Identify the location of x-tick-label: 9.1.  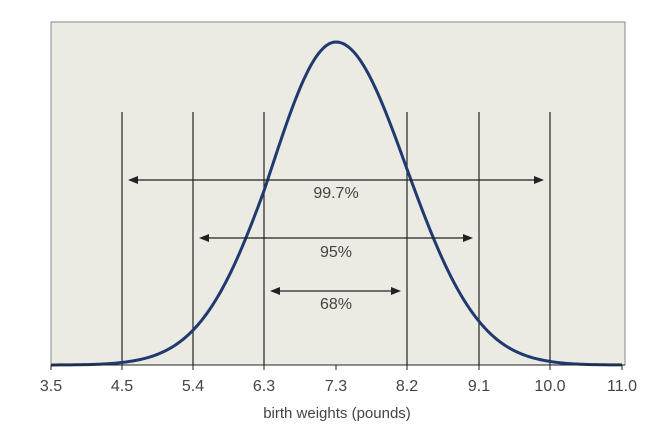
(479, 386).